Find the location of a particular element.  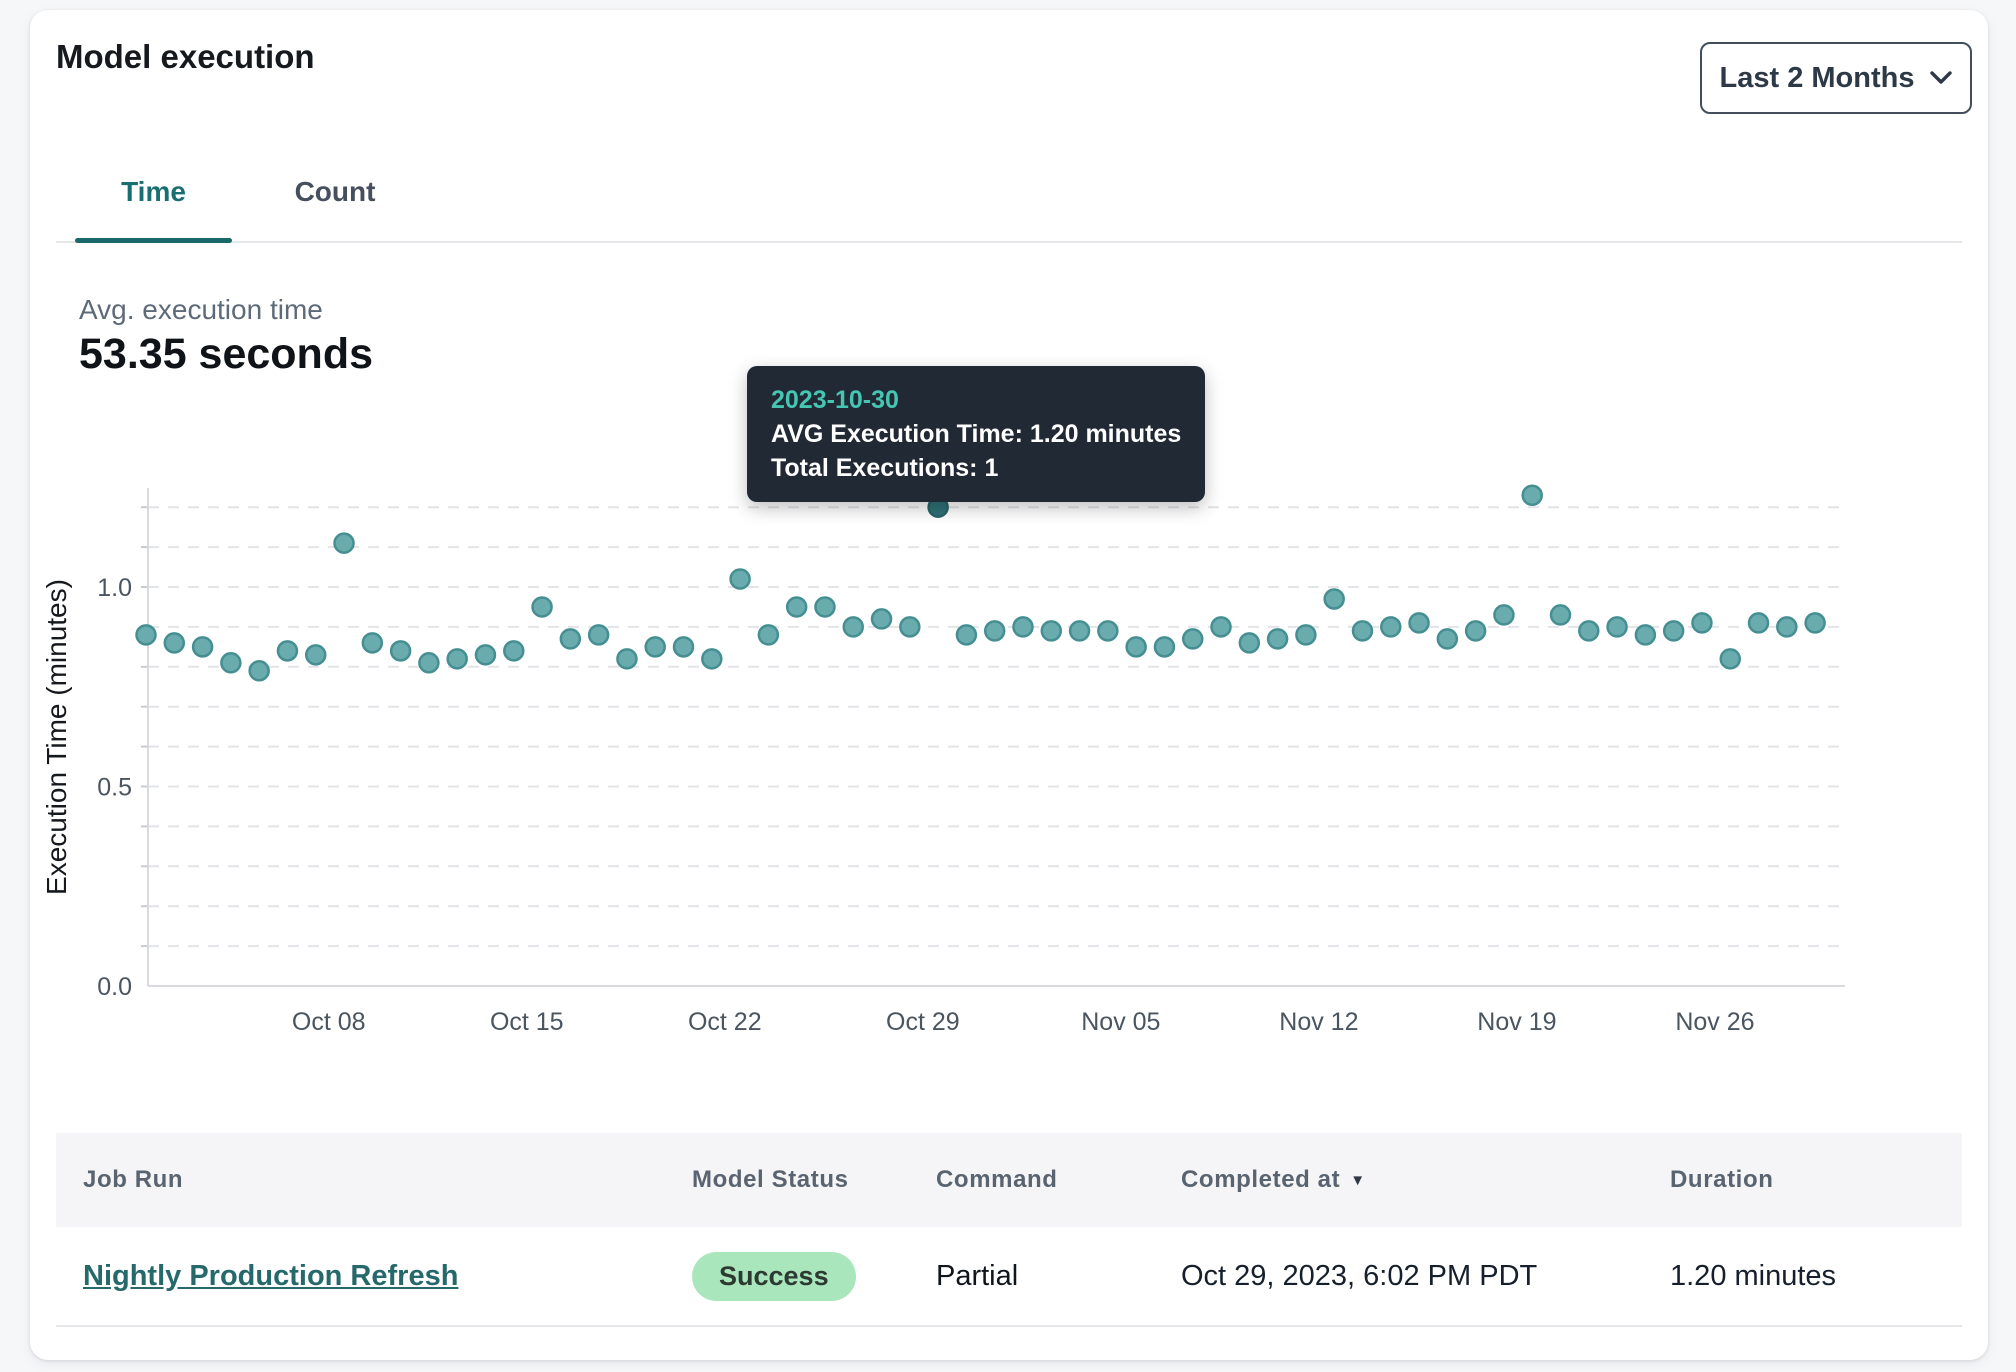

avg-execution-time-value: 53.35 seconds is located at coordinates (226, 354).